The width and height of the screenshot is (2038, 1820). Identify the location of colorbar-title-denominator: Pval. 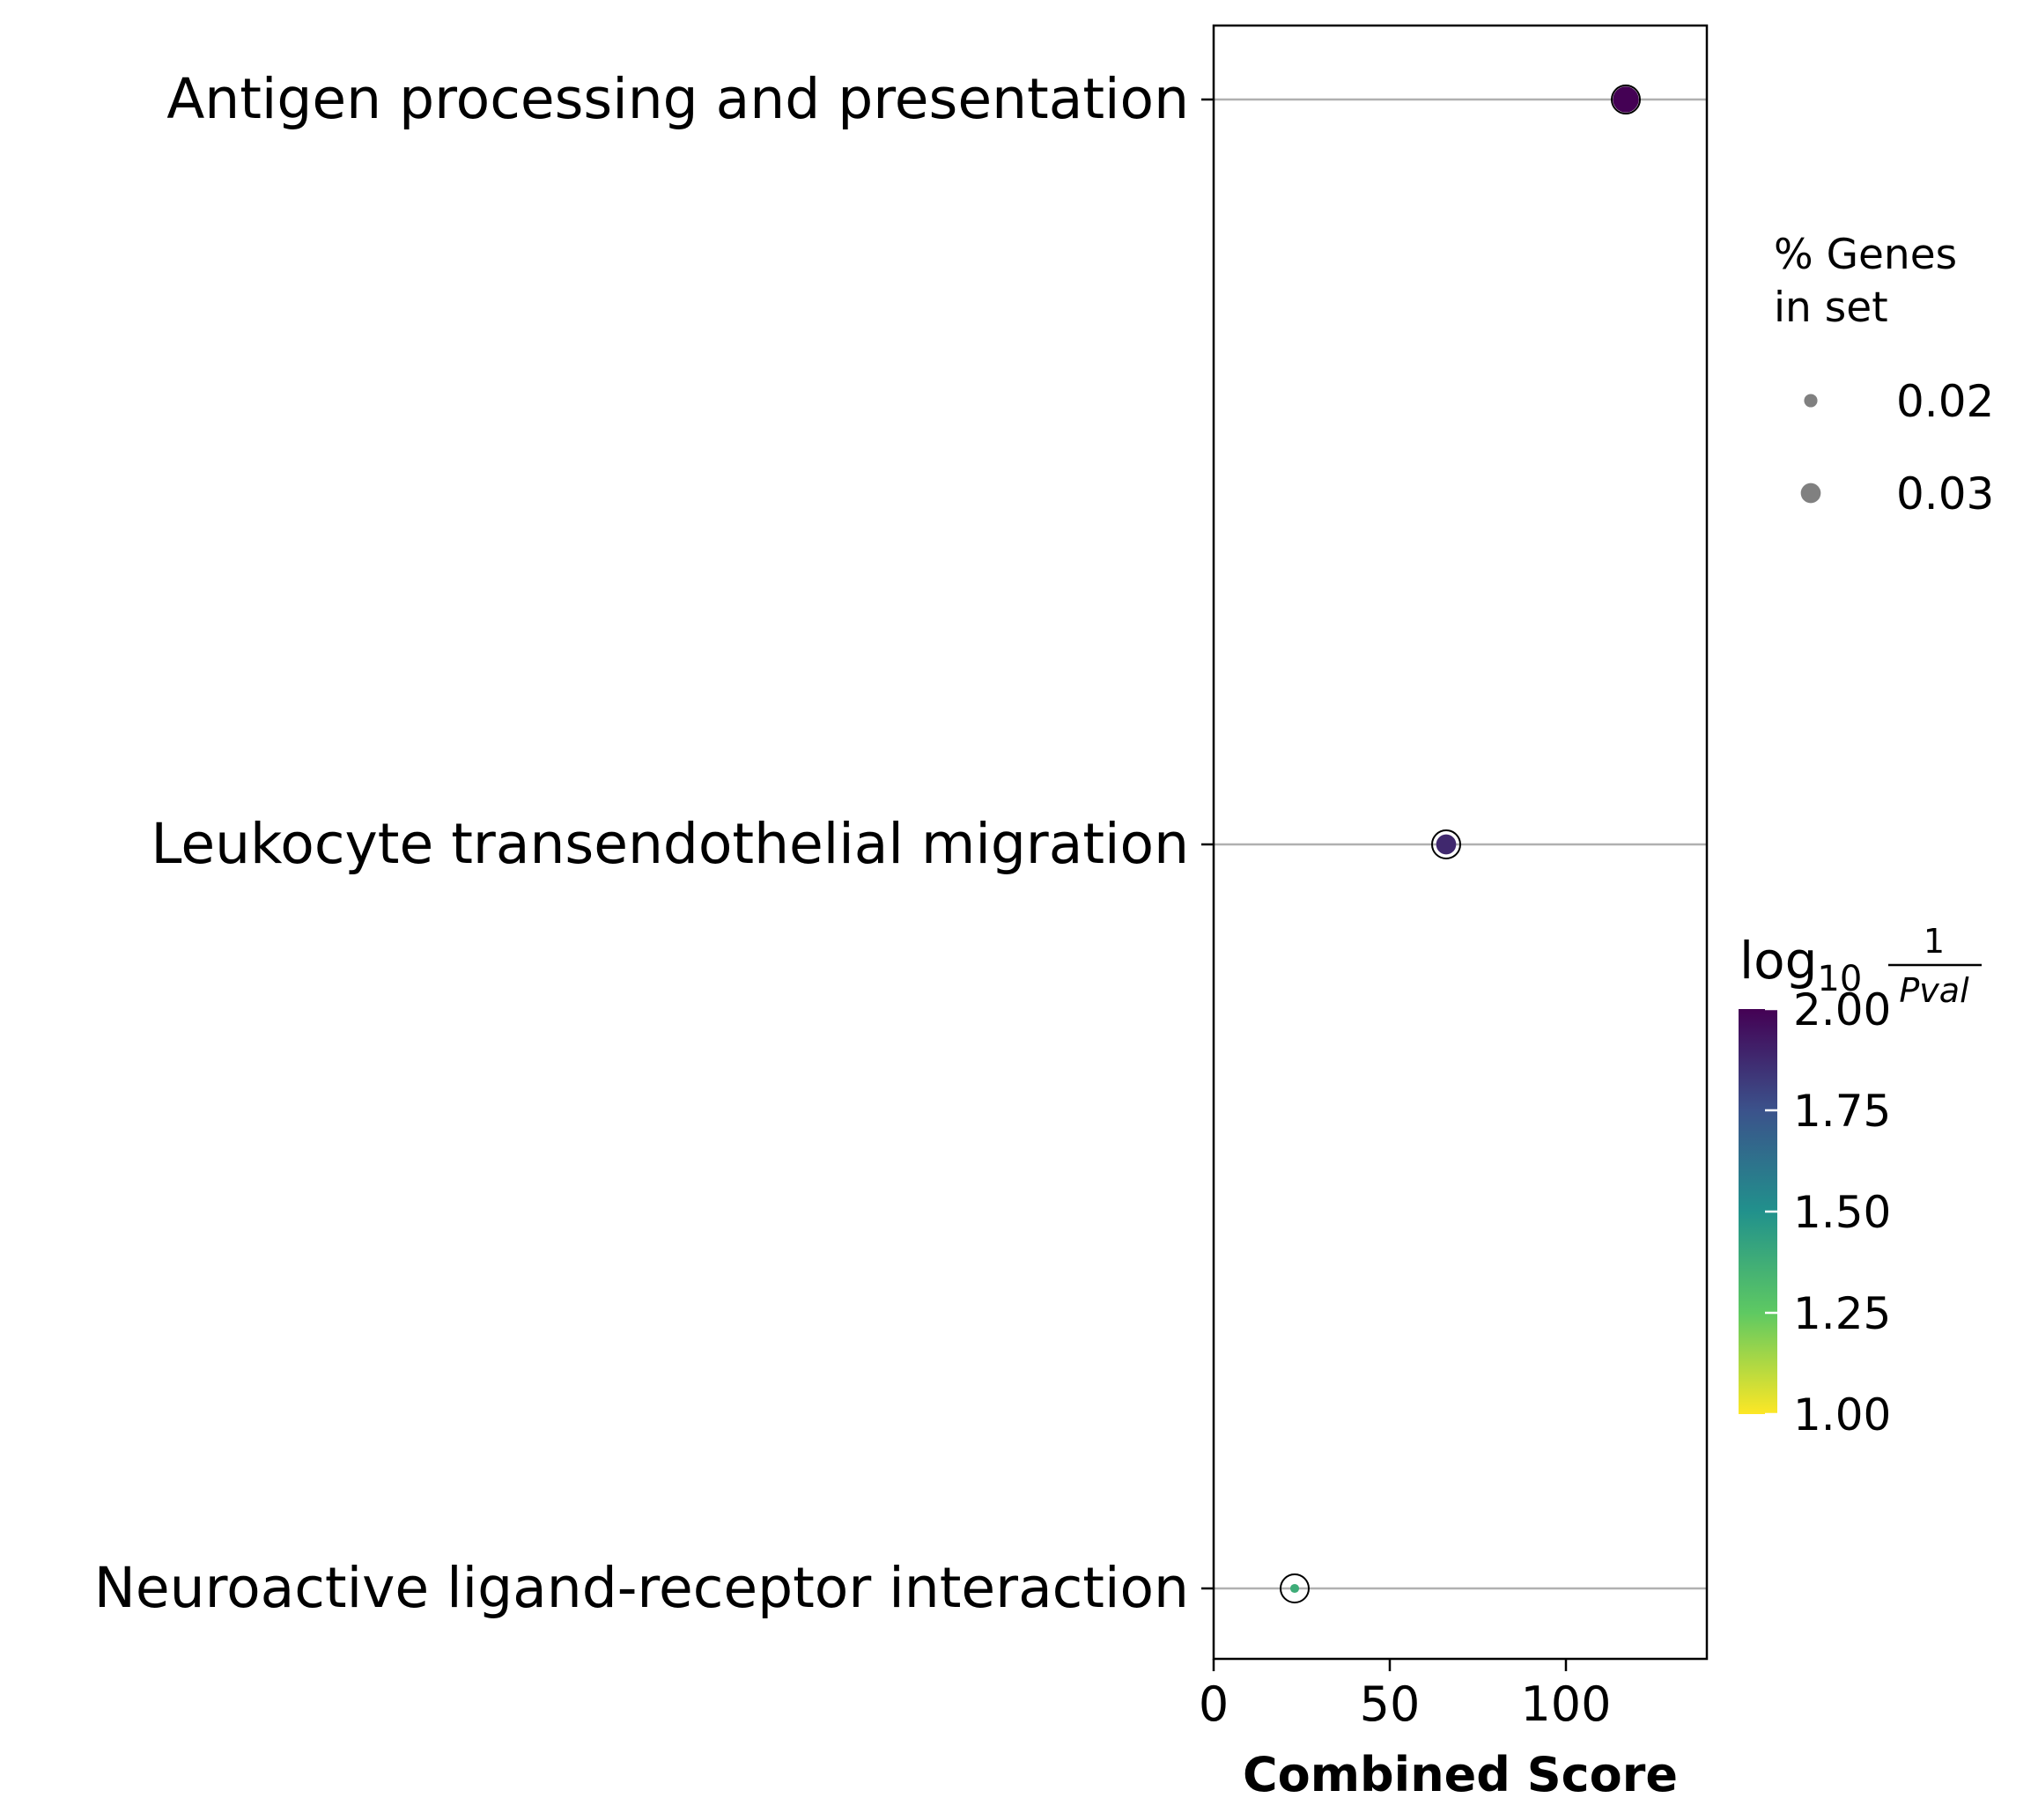
(1934, 990).